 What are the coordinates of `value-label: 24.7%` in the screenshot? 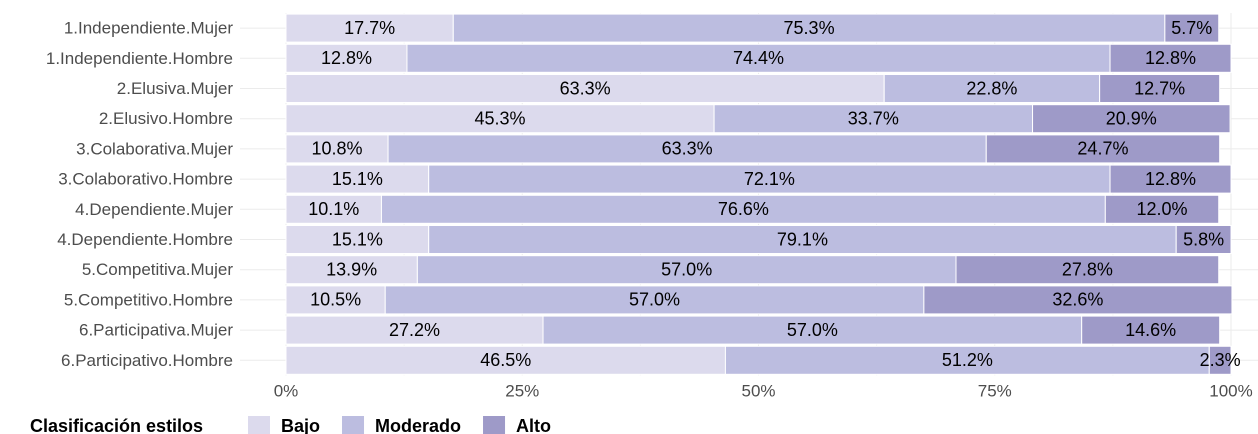 It's located at (1102, 149).